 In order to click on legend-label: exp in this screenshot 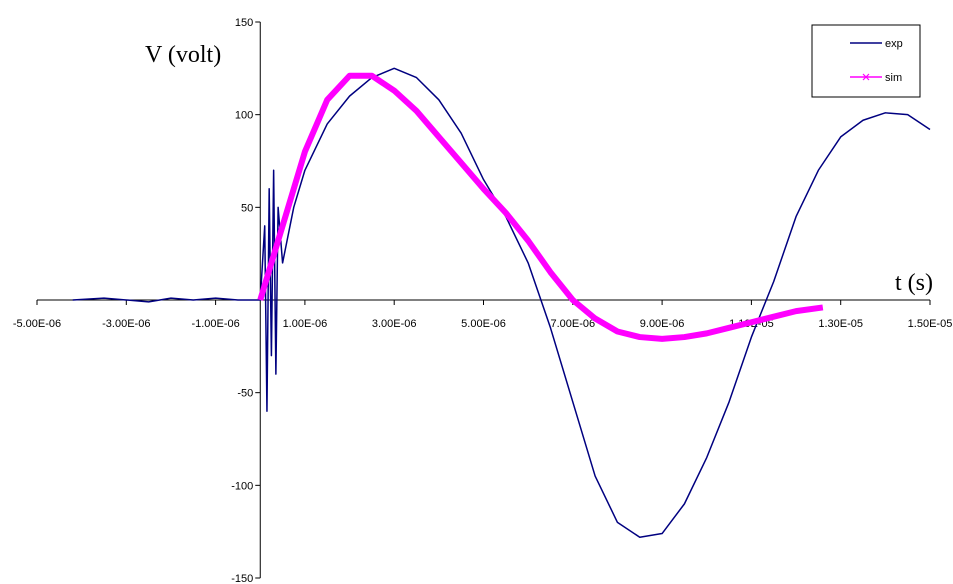, I will do `click(894, 44)`.